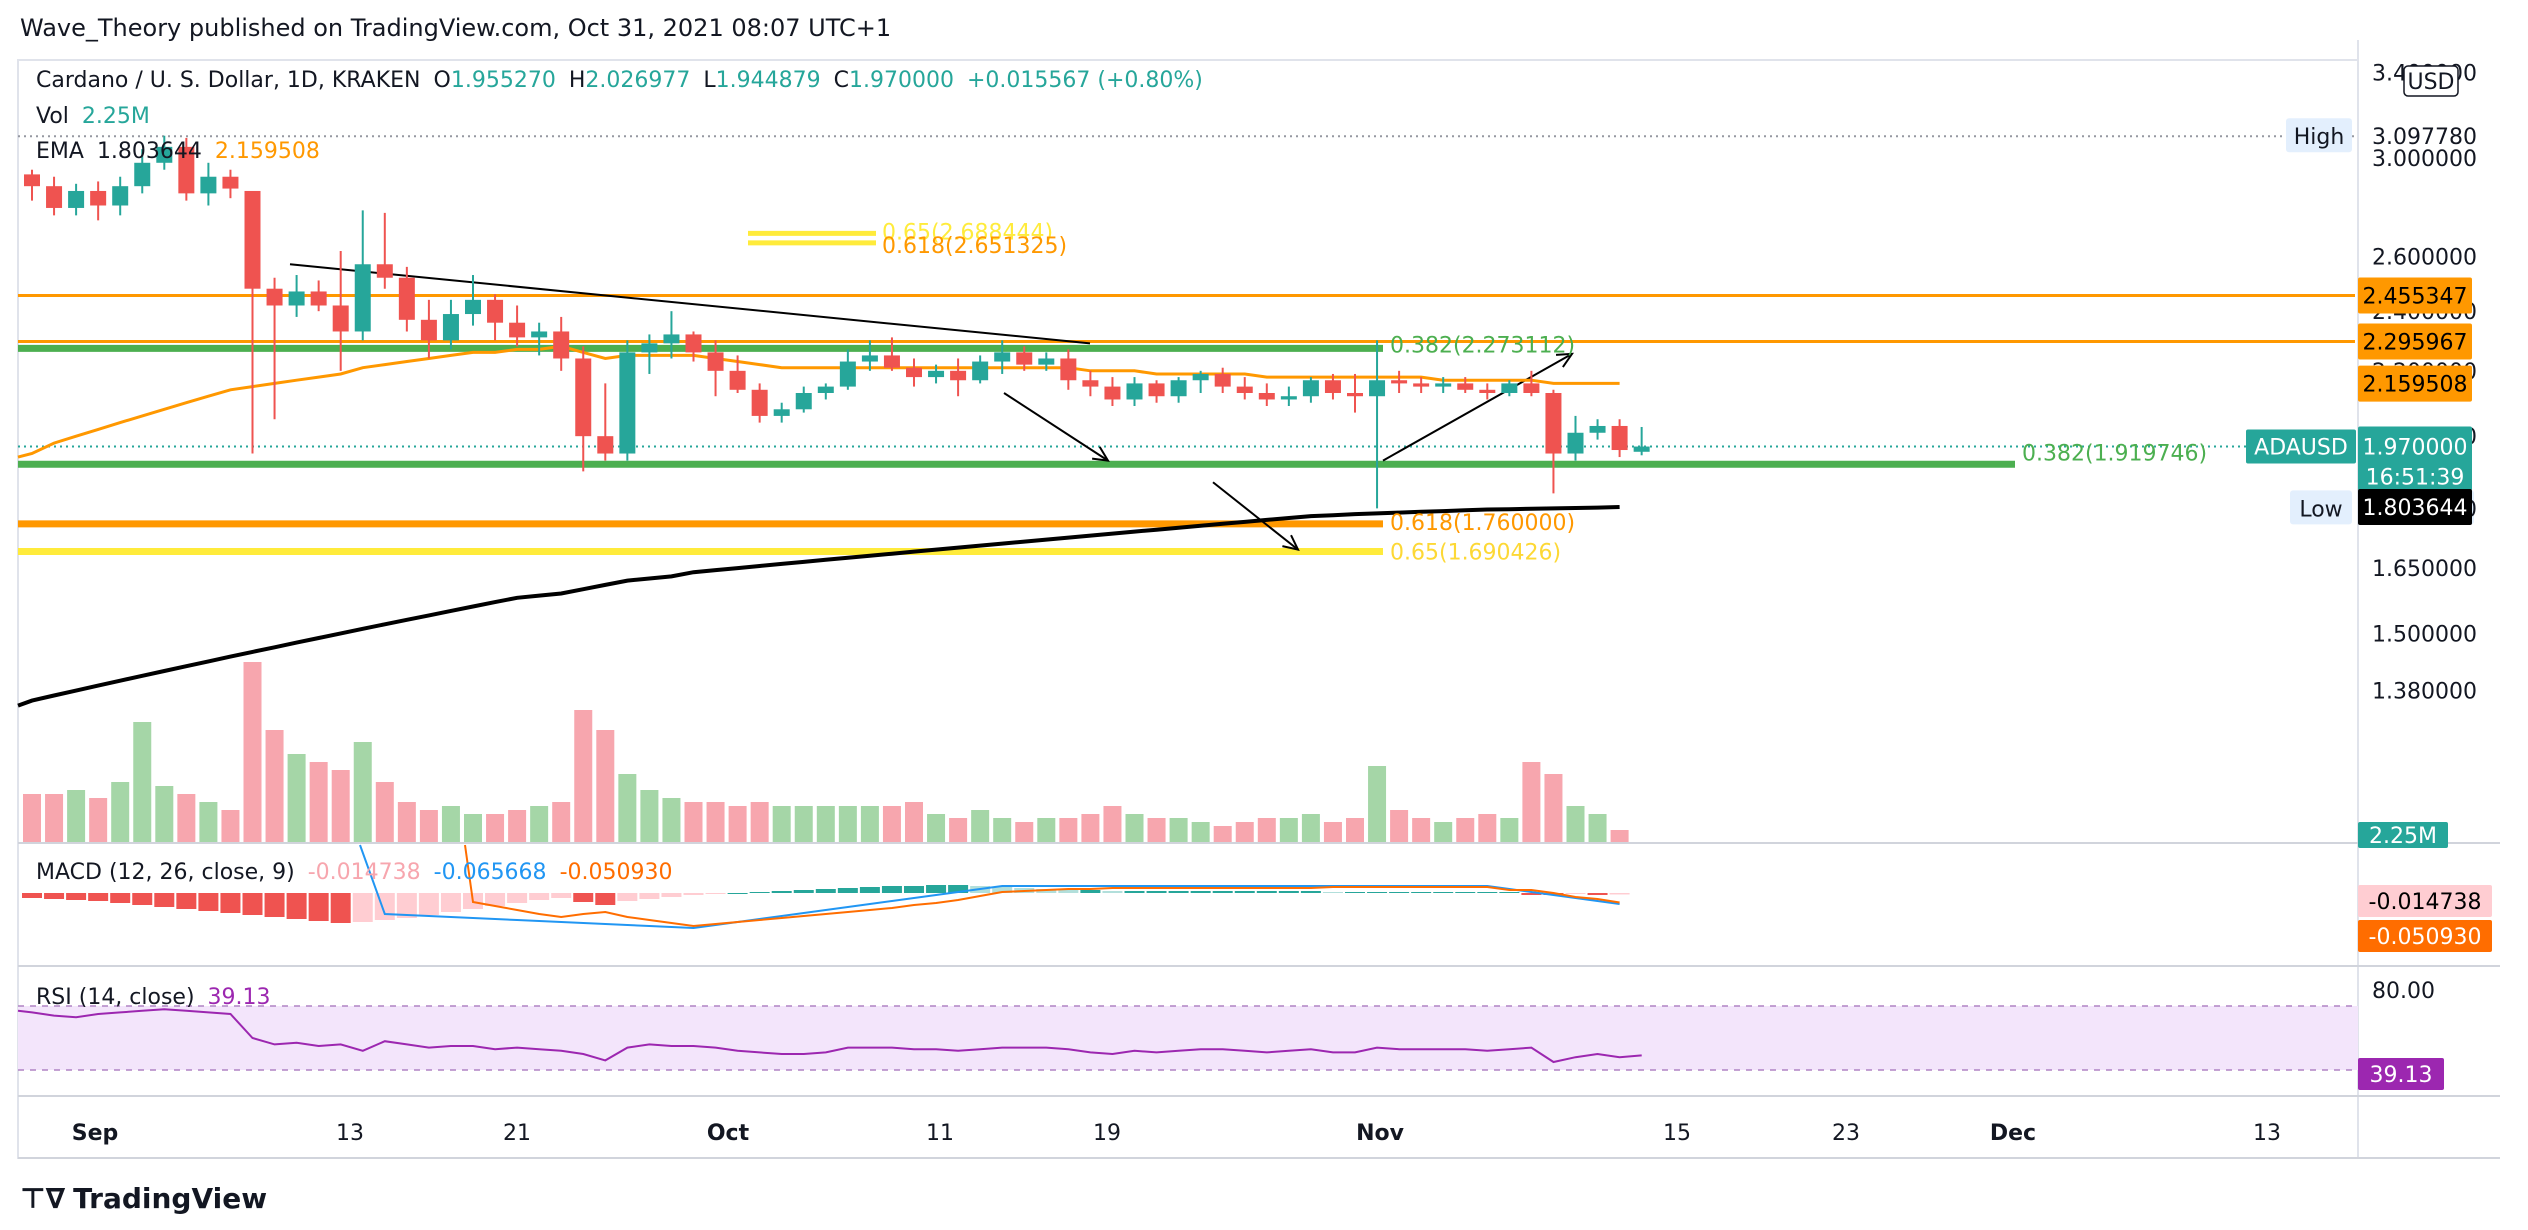  Describe the element at coordinates (503, 80) in the screenshot. I see `legend-open: 1.955270` at that location.